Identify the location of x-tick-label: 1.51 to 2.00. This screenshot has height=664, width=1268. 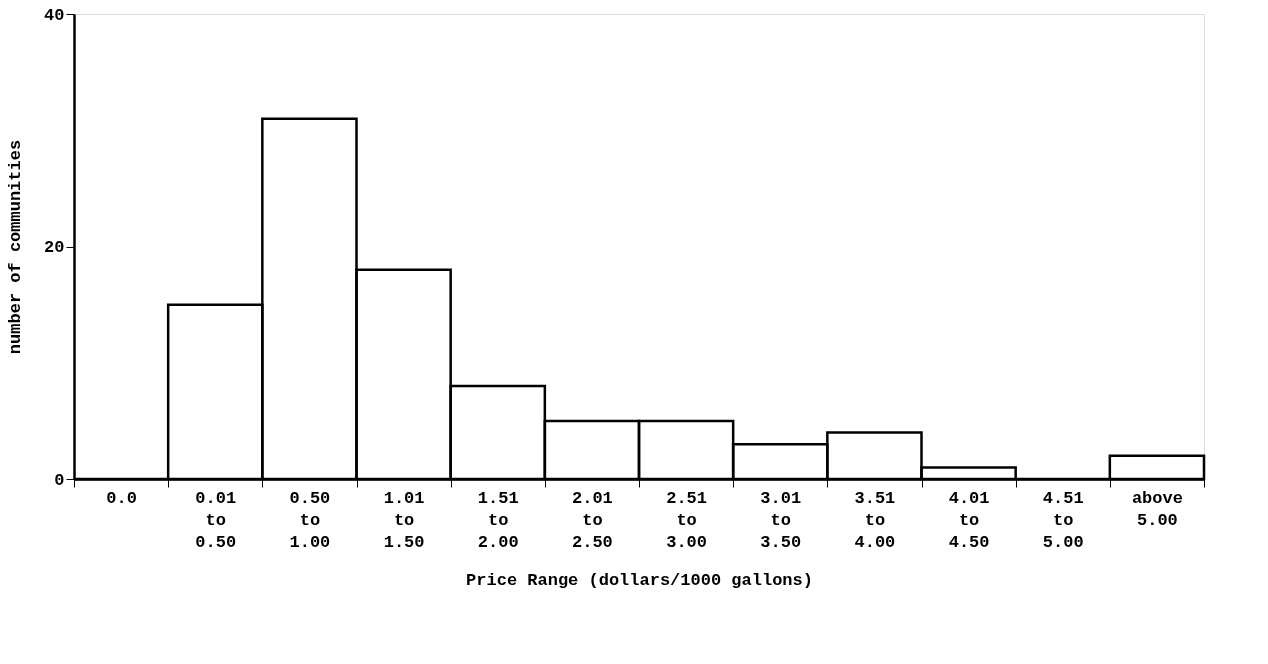
(498, 520).